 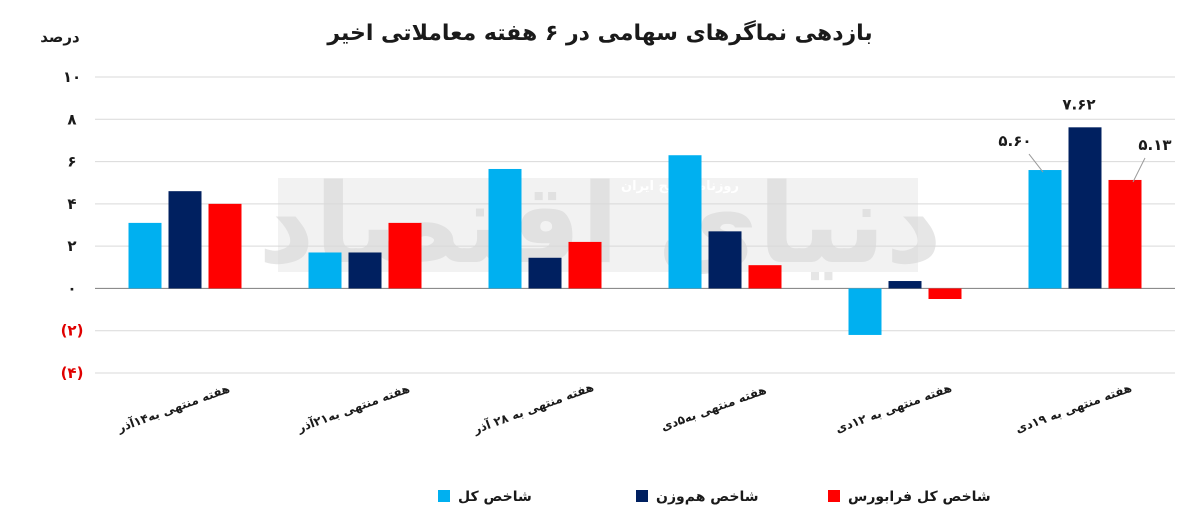 What do you see at coordinates (71, 119) in the screenshot?
I see `y-tick-label: ۸` at bounding box center [71, 119].